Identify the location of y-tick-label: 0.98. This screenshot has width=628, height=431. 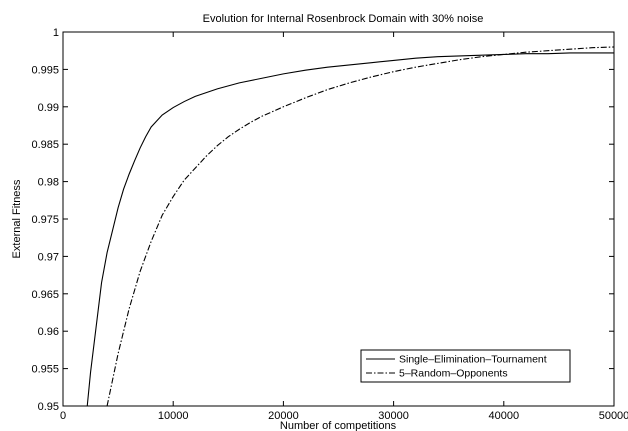
(48, 183).